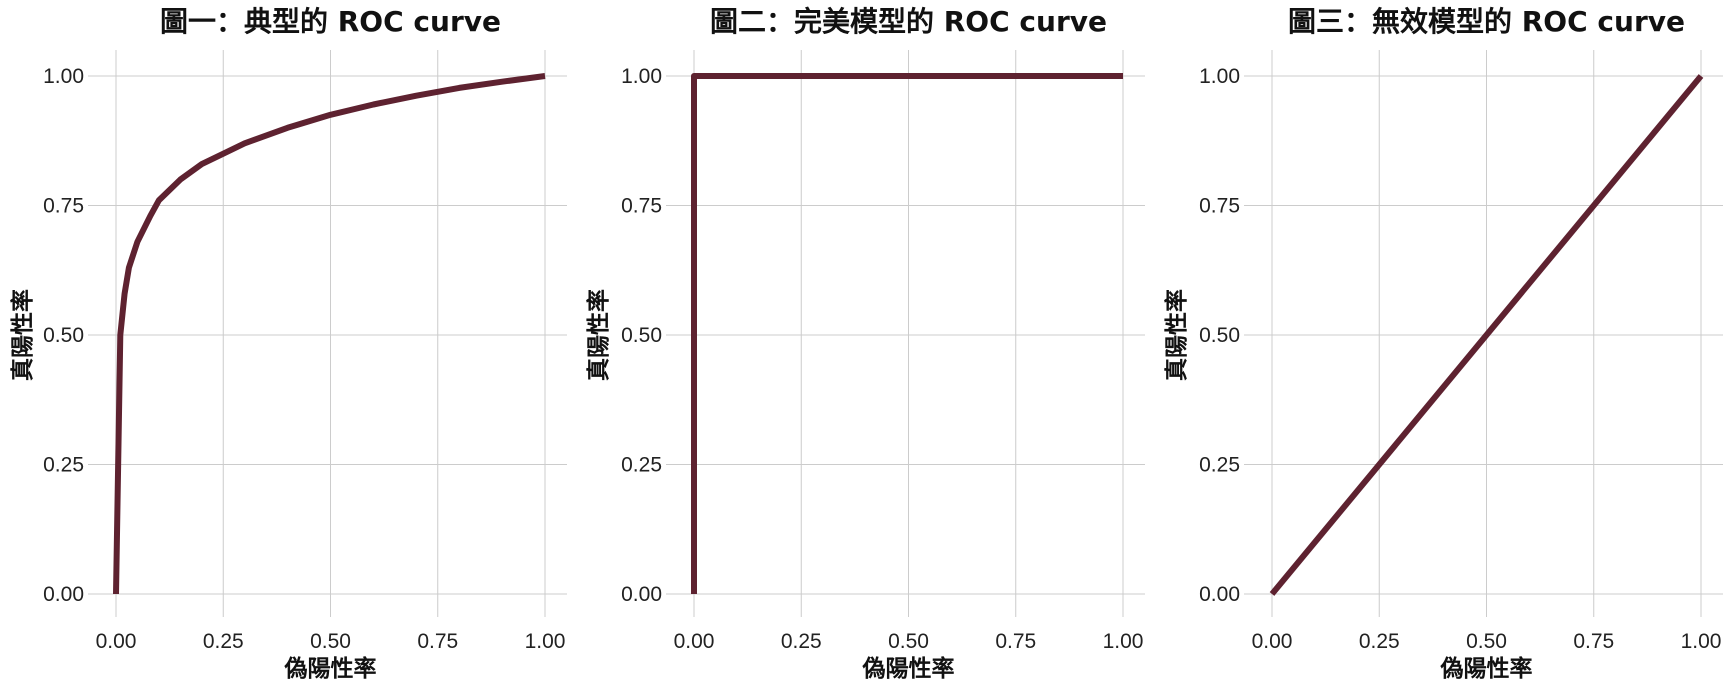  I want to click on chart-title: 圖二：完美模型的 ROC curve, so click(908, 21).